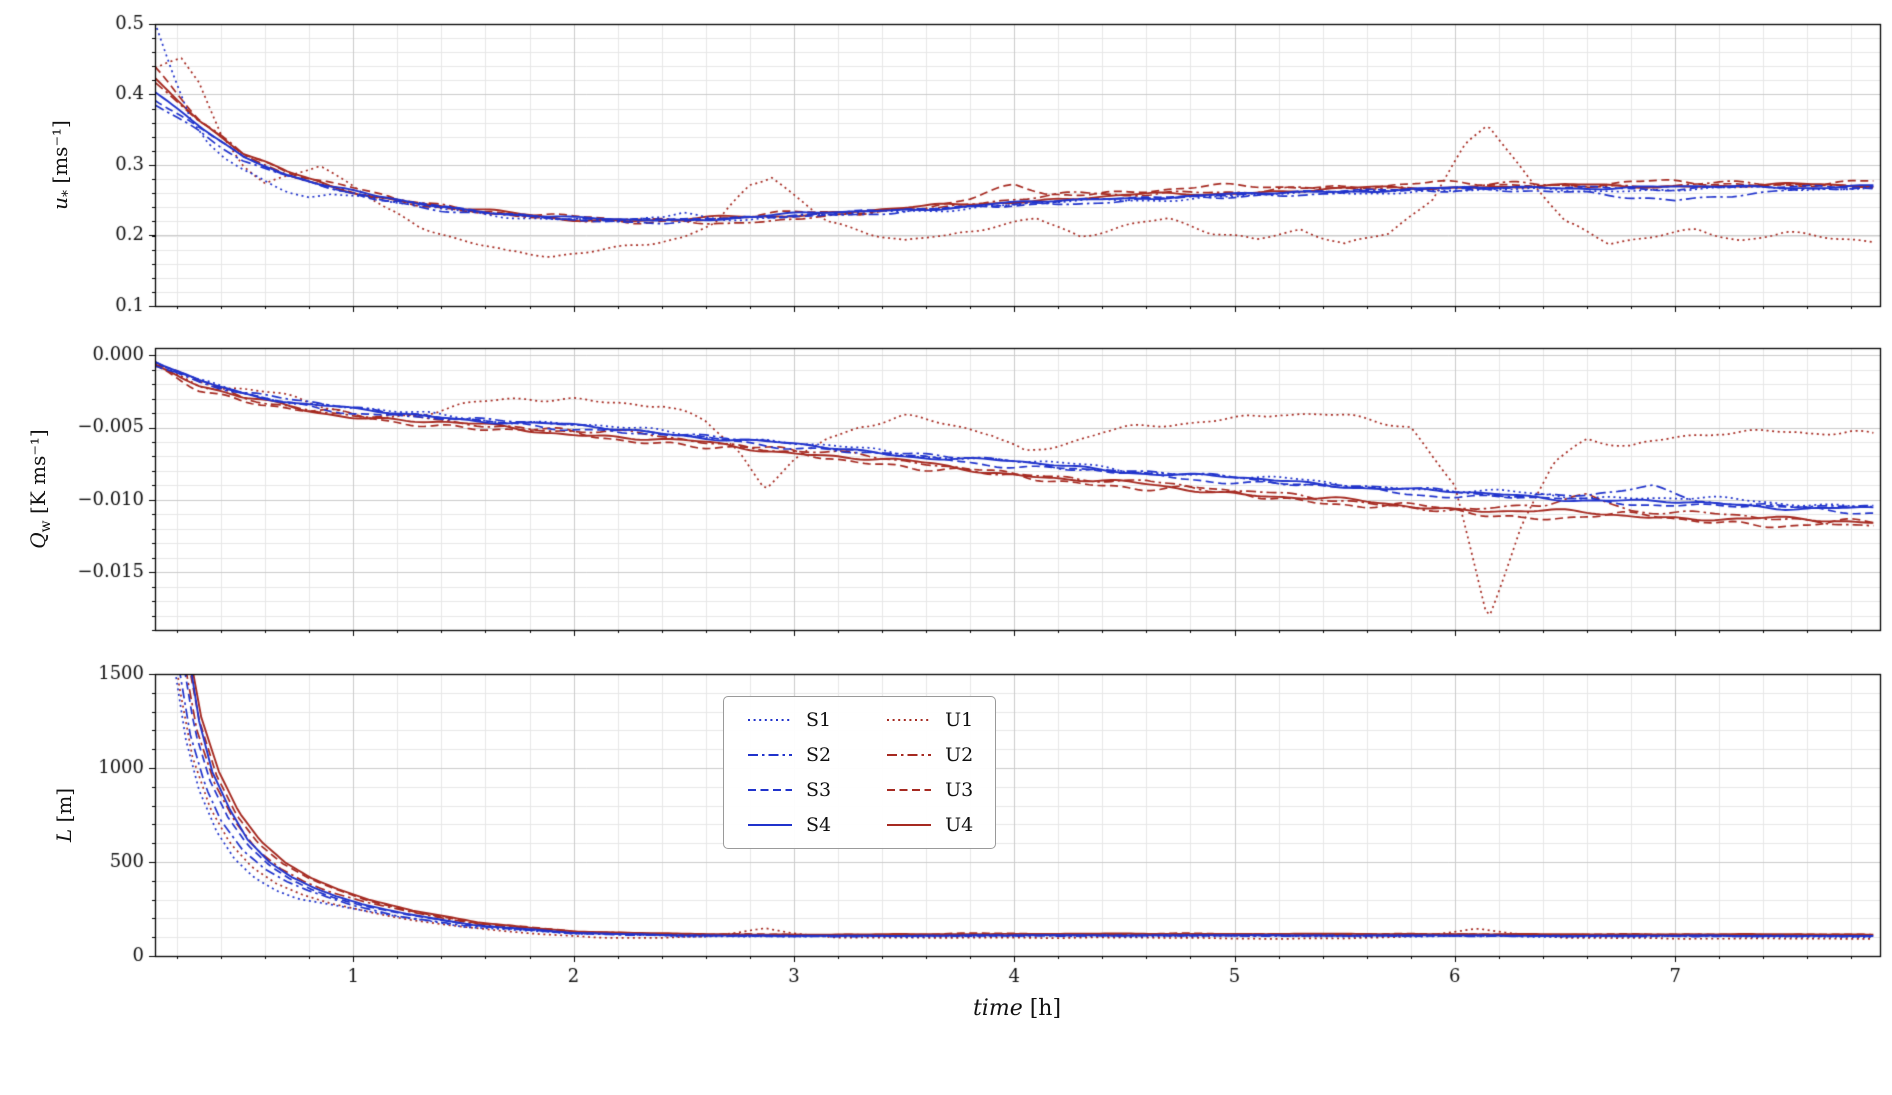 This screenshot has width=1892, height=1095. I want to click on y-axis-label-ustar: u* [ms⁻¹], so click(62, 165).